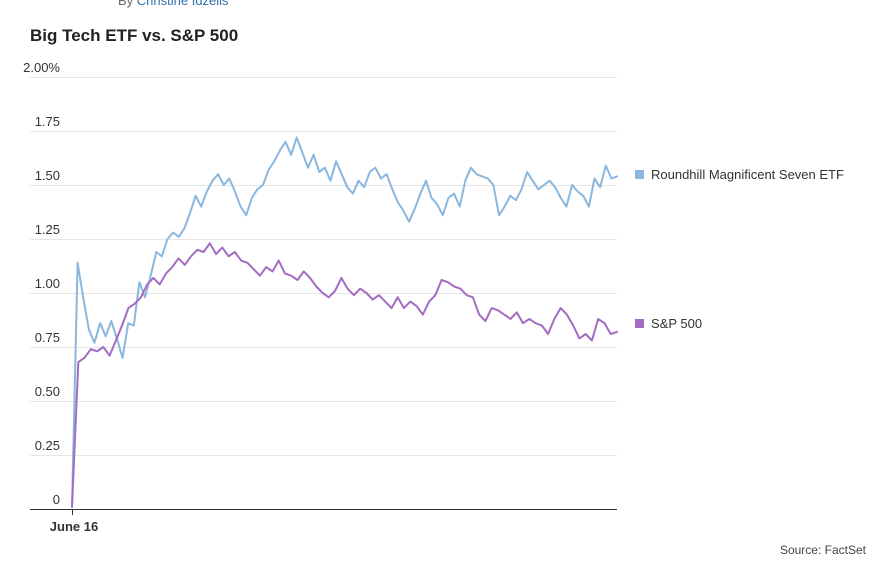 Image resolution: width=895 pixels, height=562 pixels. What do you see at coordinates (747, 174) in the screenshot?
I see `legend-label: Roundhill Magnificent Seven ETF` at bounding box center [747, 174].